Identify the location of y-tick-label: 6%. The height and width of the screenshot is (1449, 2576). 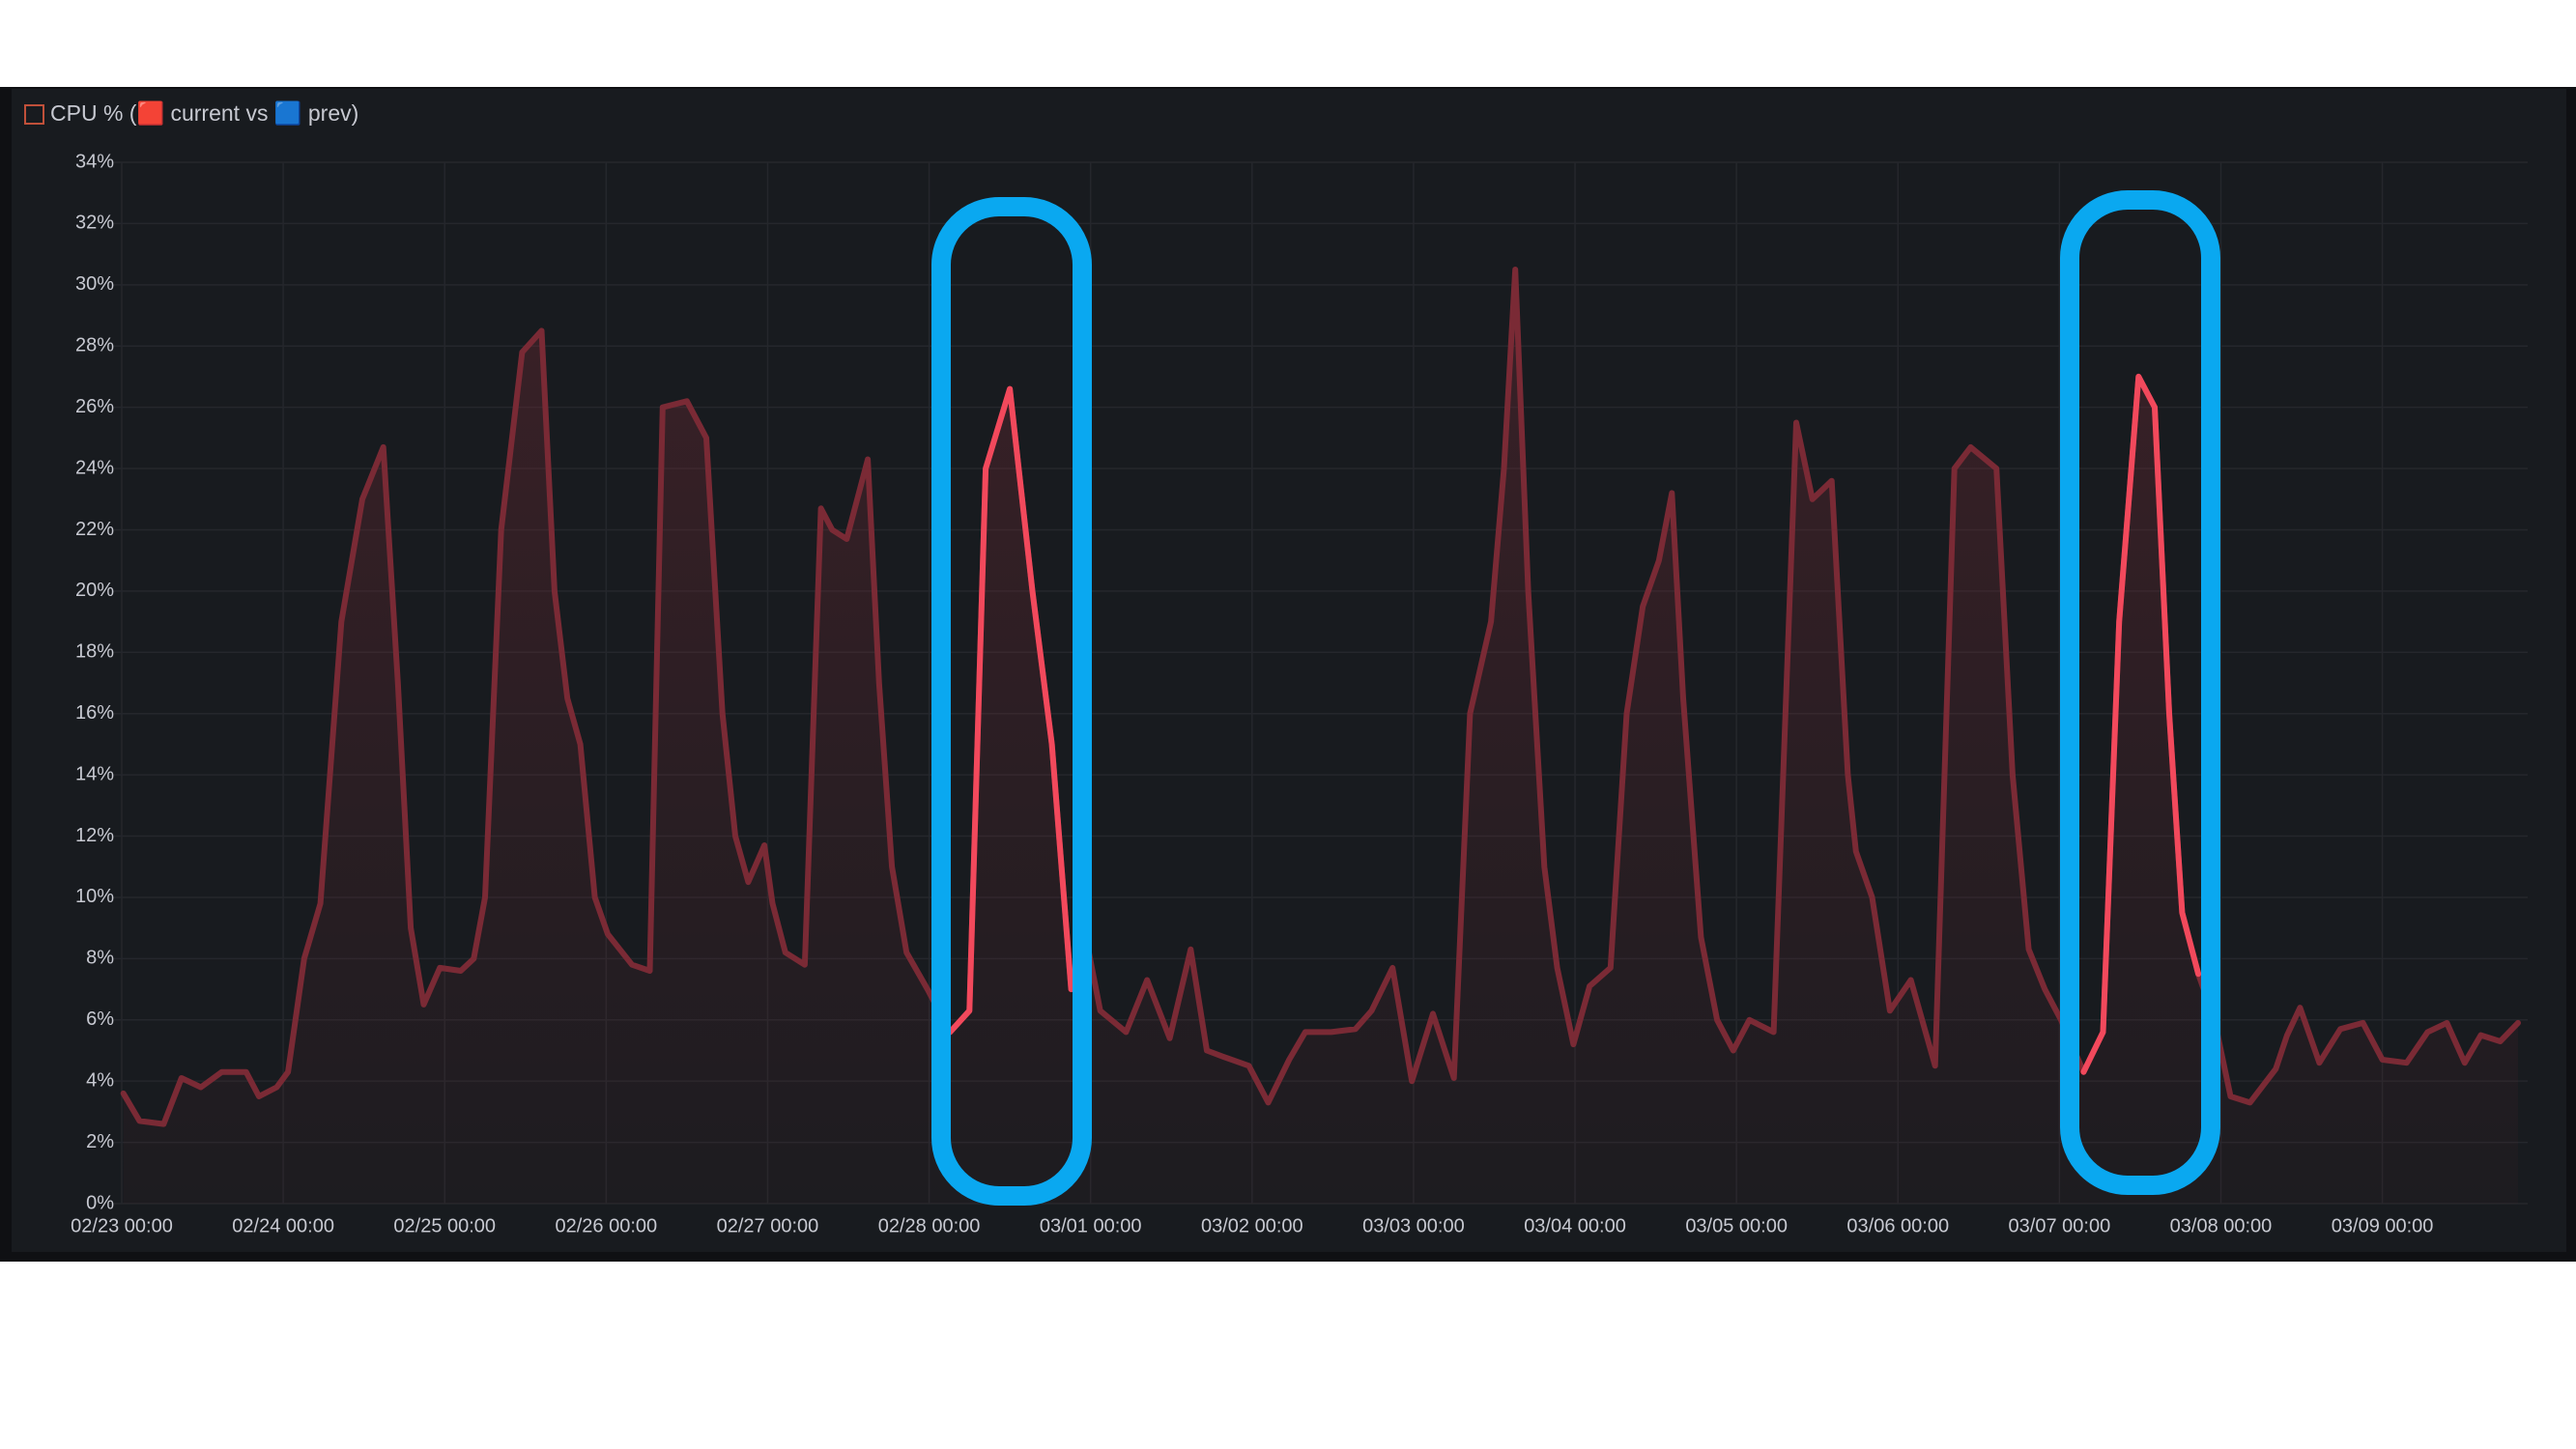
(100, 1019).